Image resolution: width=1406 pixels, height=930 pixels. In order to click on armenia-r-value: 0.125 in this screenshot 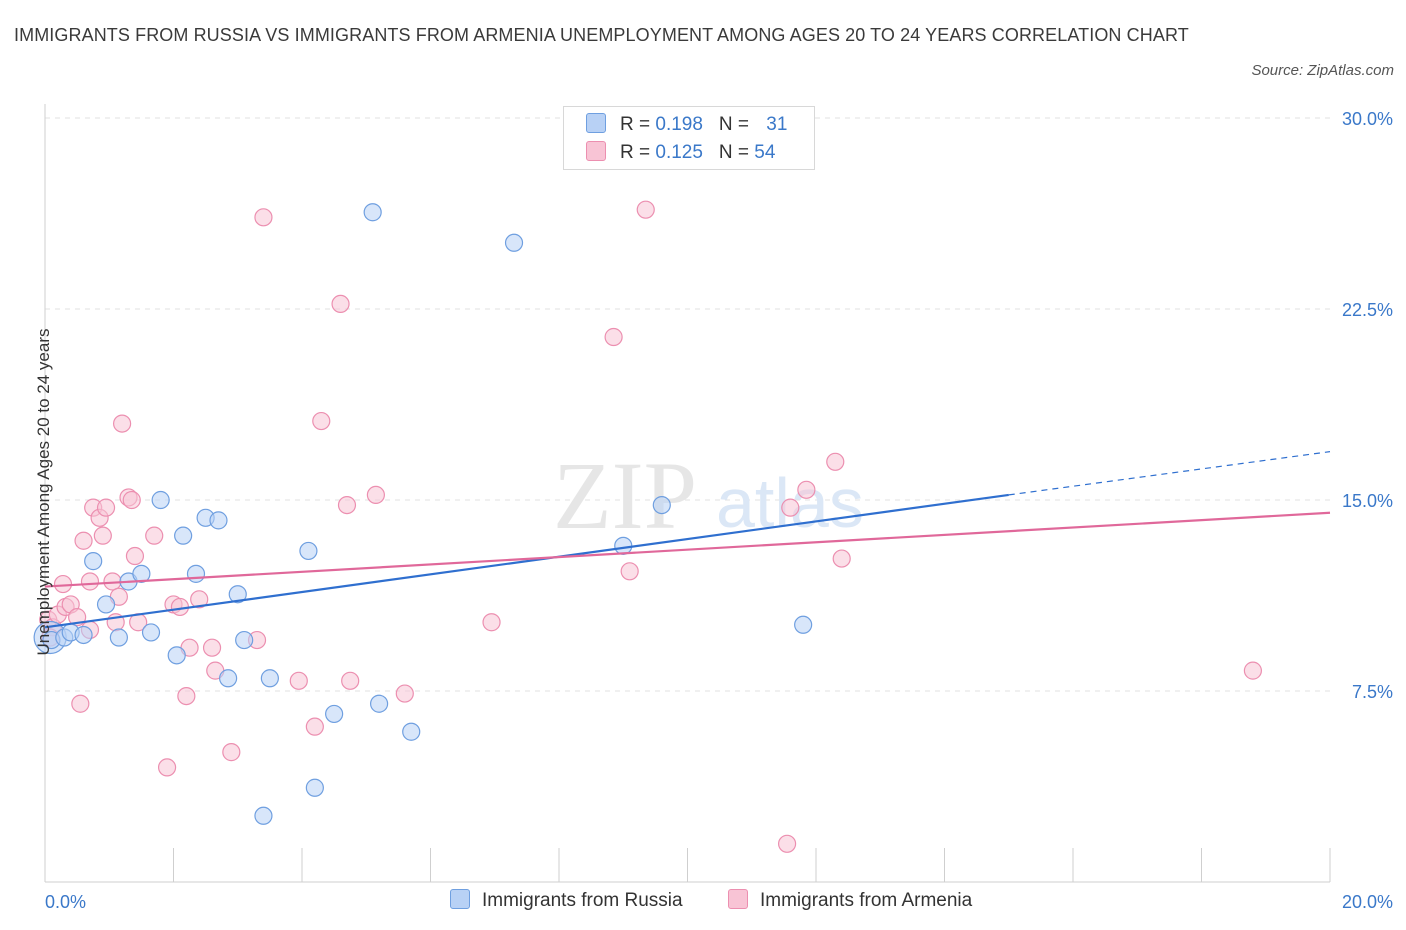, I will do `click(679, 152)`.